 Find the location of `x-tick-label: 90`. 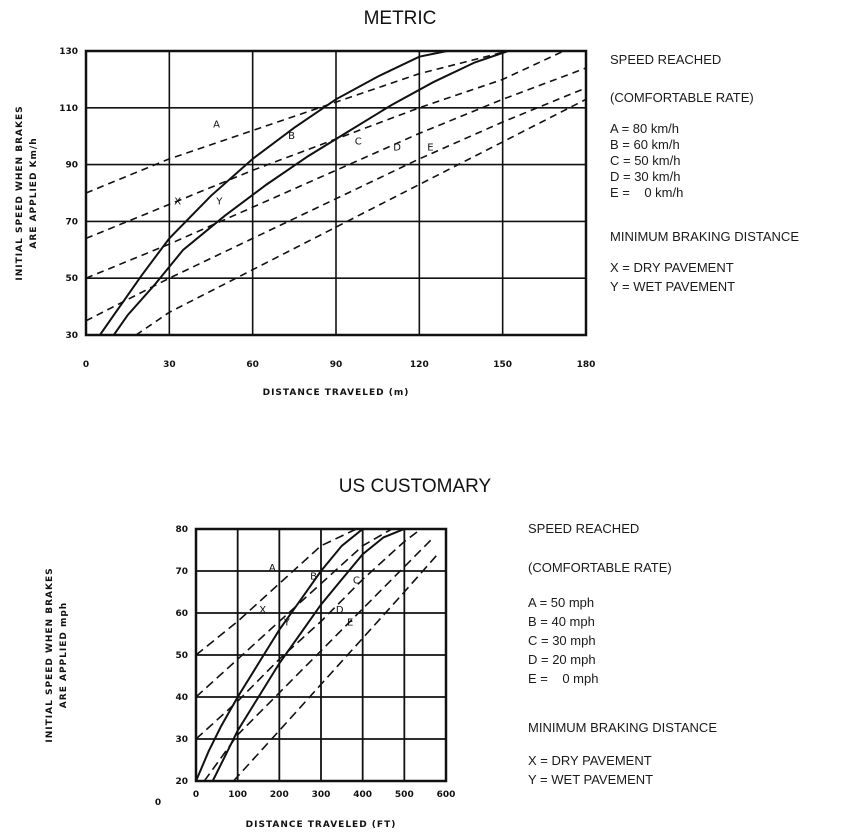

x-tick-label: 90 is located at coordinates (336, 365).